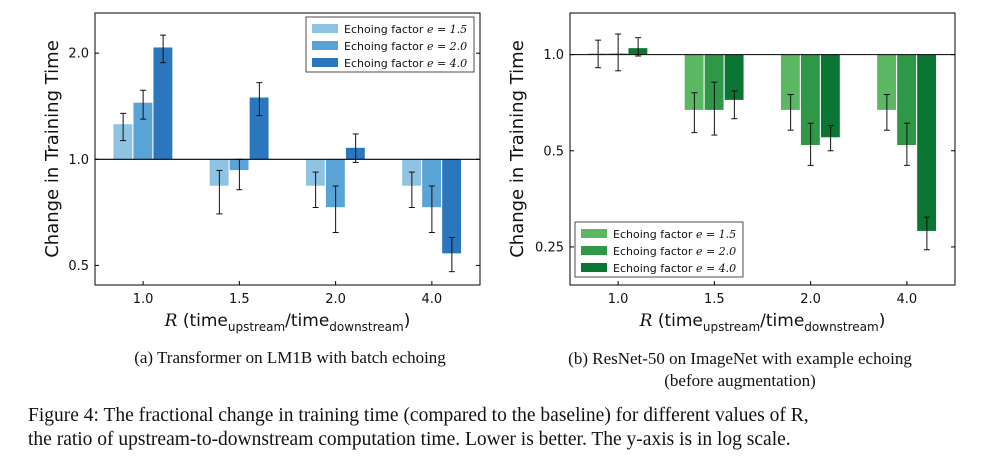  Describe the element at coordinates (549, 247) in the screenshot. I see `y-tick-label: 0.25` at that location.